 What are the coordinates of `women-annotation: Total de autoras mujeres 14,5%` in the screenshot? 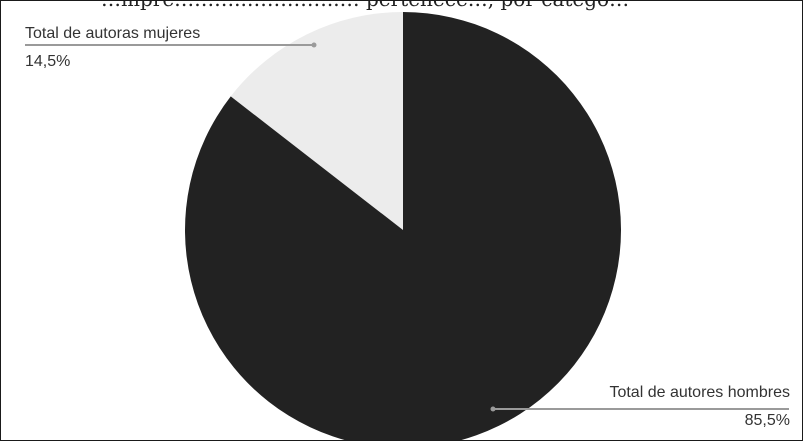 It's located at (112, 54).